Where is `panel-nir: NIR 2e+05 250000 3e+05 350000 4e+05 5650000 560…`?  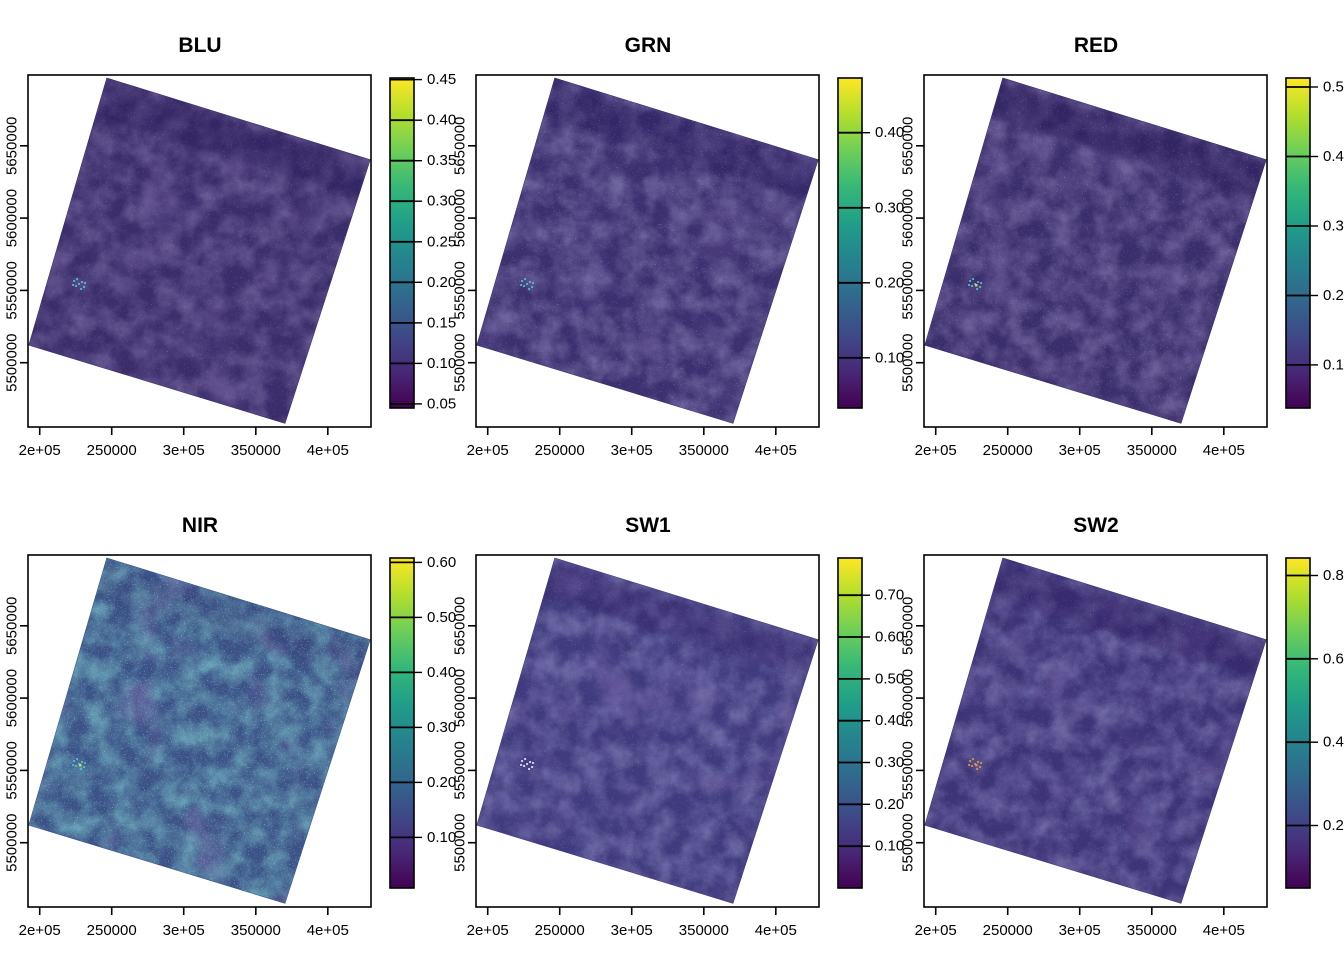 panel-nir: NIR 2e+05 250000 3e+05 350000 4e+05 5650000 560… is located at coordinates (230, 726).